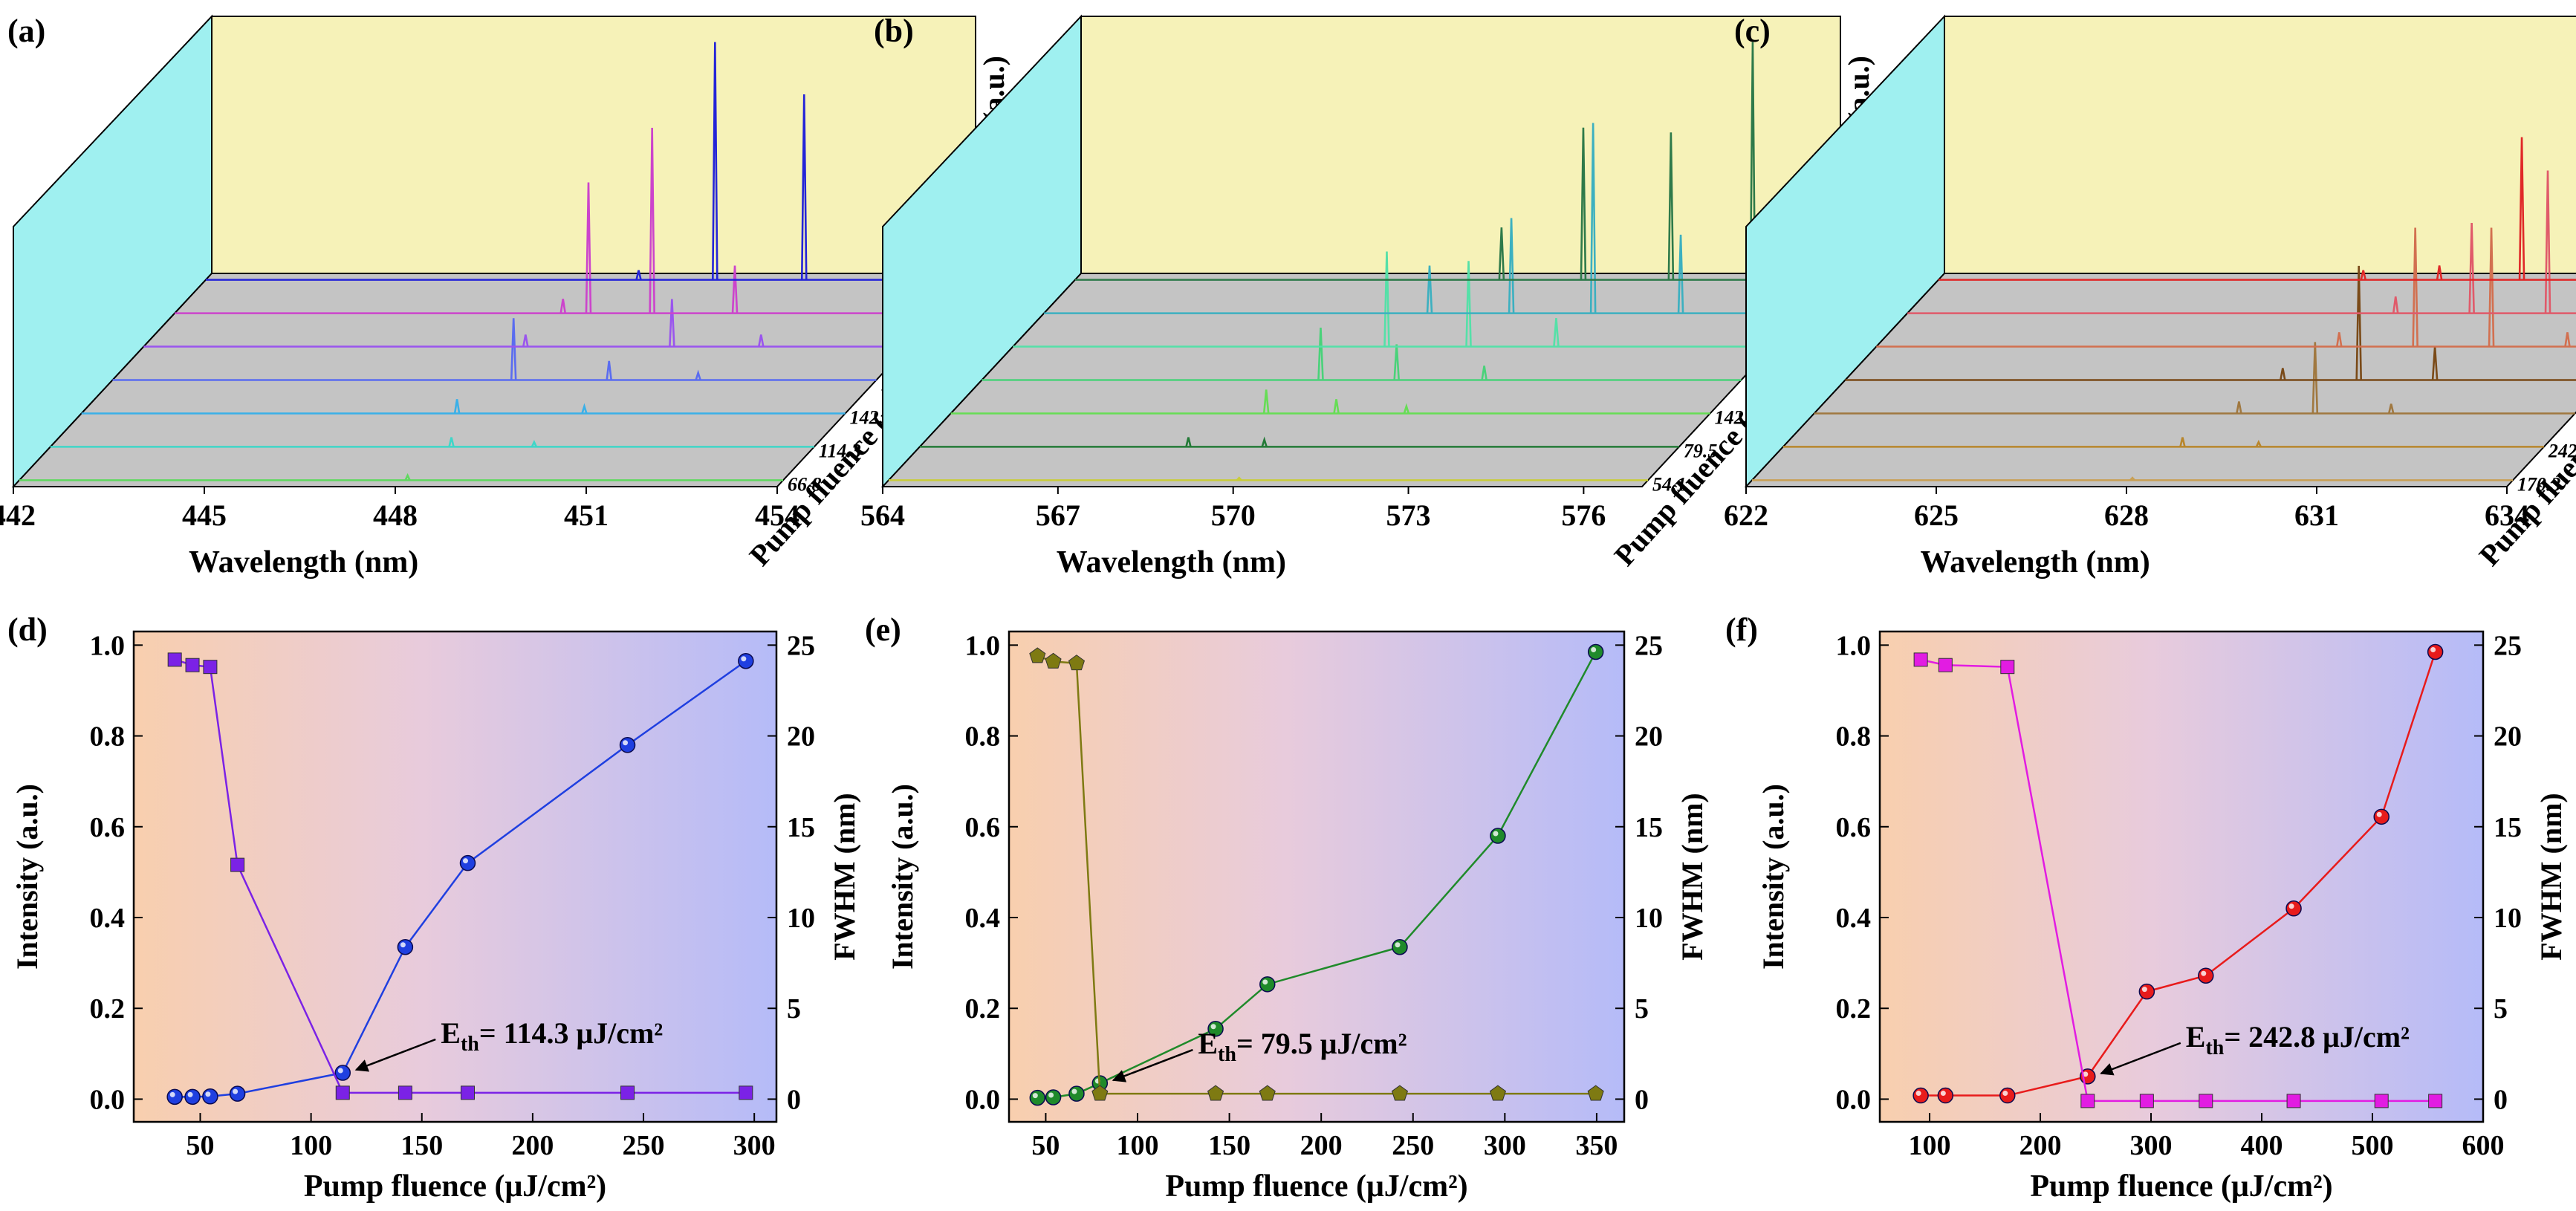 This screenshot has width=2576, height=1211. Describe the element at coordinates (200, 1145) in the screenshot. I see `x-tick-label: 50` at that location.